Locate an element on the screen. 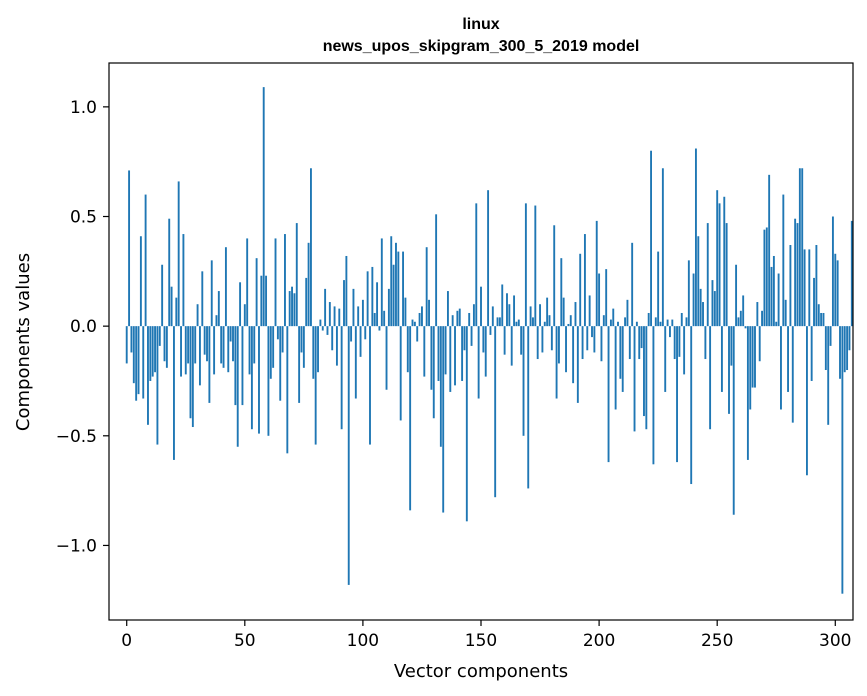 The width and height of the screenshot is (867, 696). chart-title: linux is located at coordinates (480, 24).